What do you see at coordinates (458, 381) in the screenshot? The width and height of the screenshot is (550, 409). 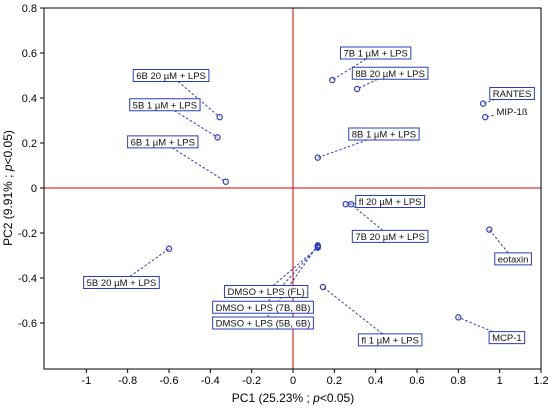 I see `x-tick-label: 0.8` at bounding box center [458, 381].